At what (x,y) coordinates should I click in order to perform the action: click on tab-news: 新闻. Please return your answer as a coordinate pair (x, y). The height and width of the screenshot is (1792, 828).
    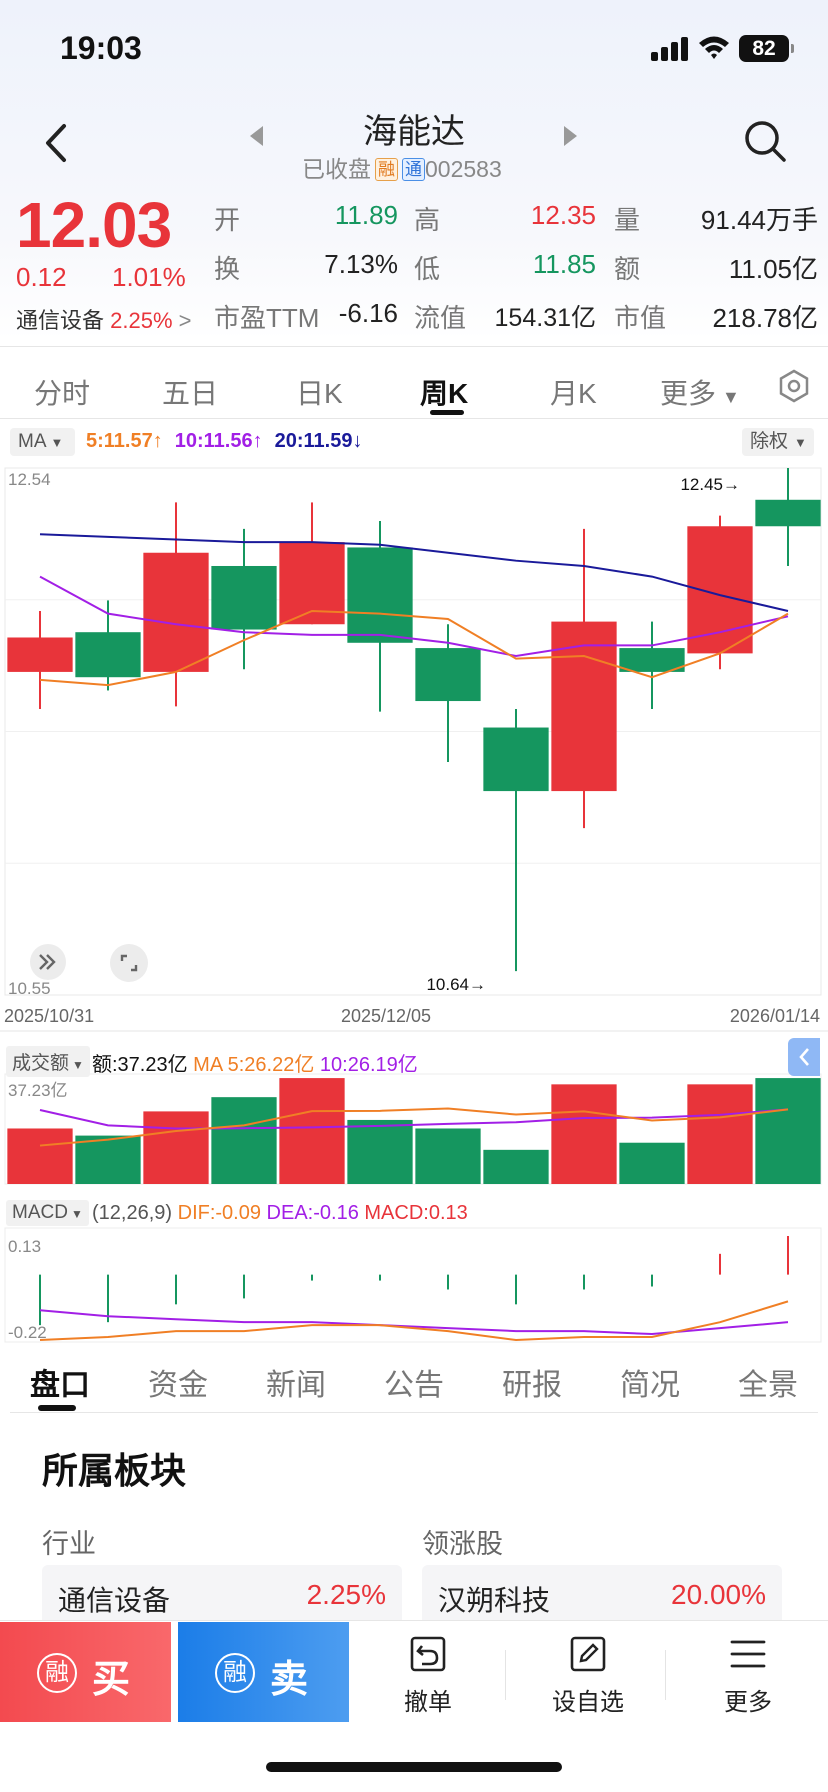
    Looking at the image, I should click on (296, 1385).